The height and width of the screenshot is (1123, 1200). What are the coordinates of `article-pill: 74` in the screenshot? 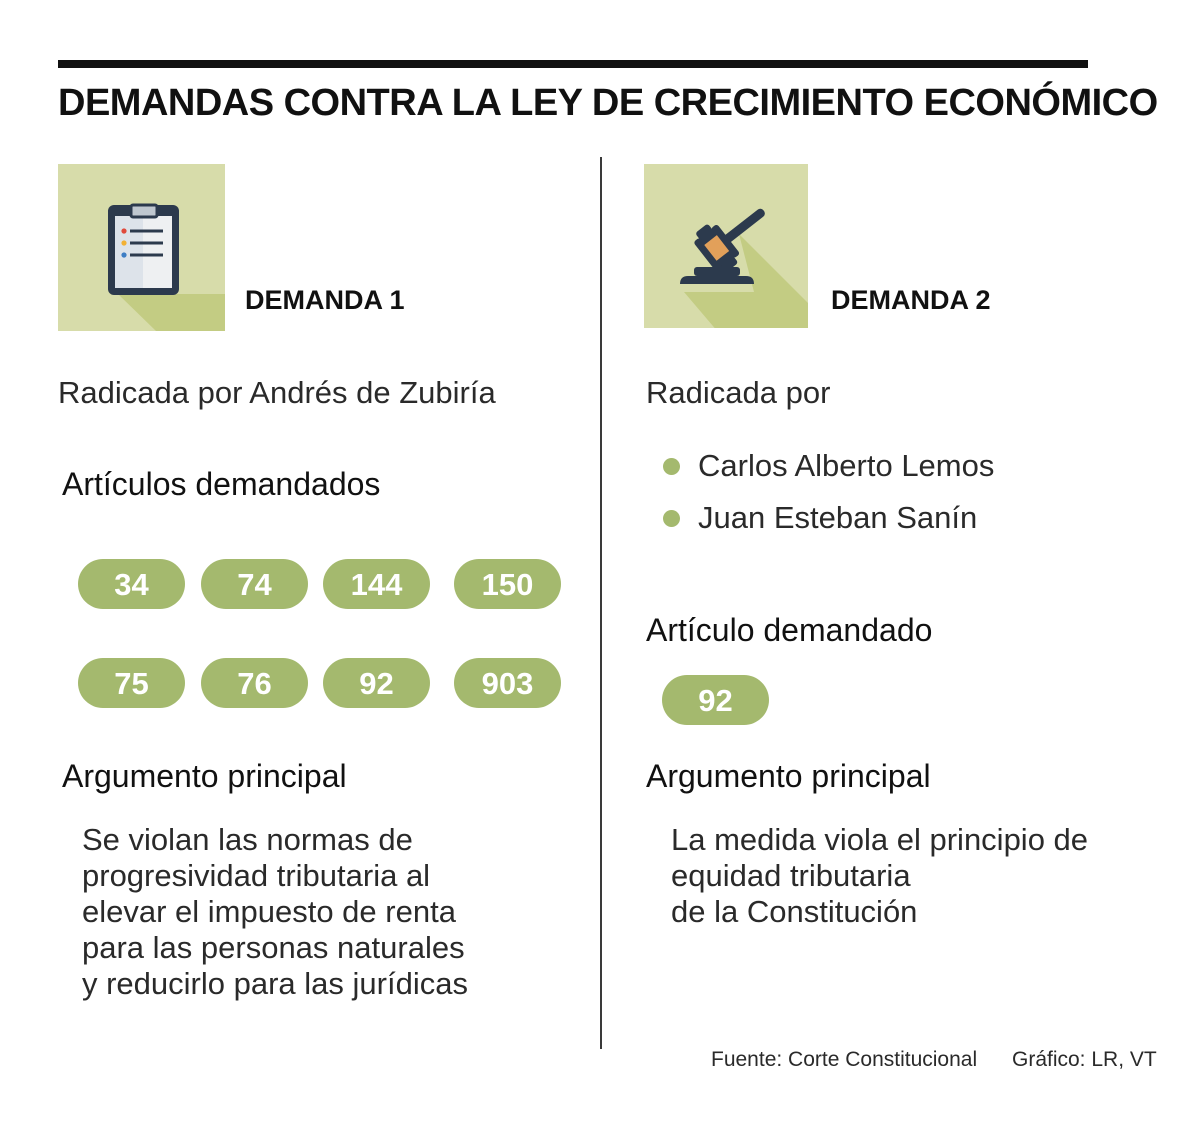 It's located at (254, 584).